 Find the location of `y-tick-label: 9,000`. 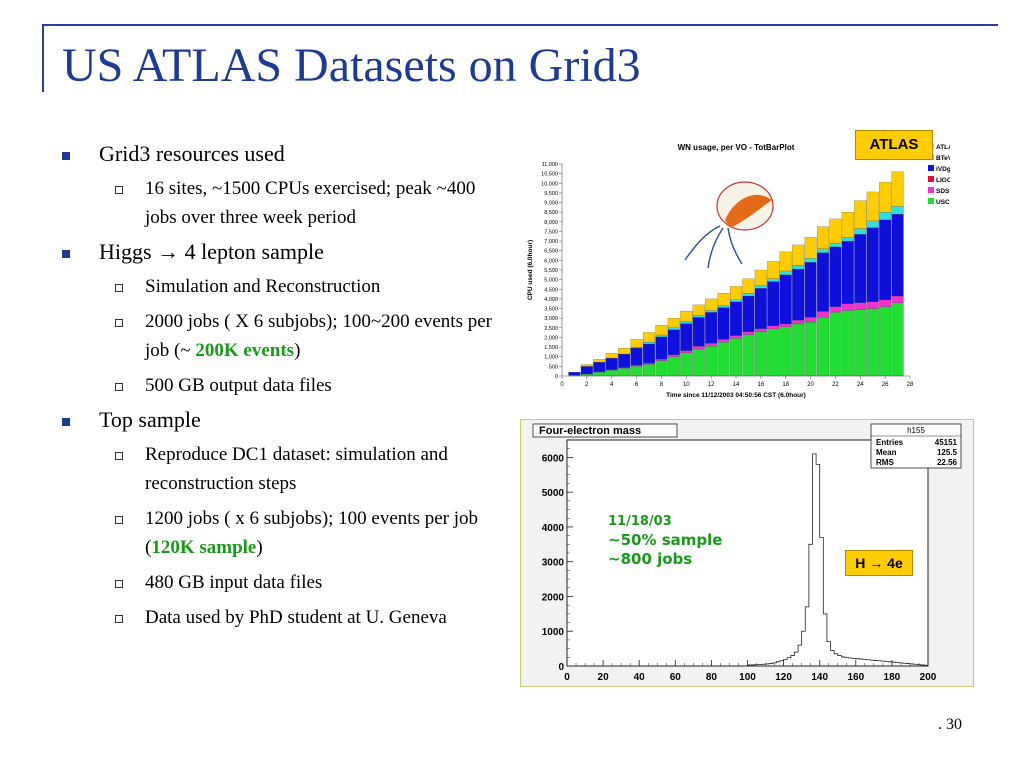

y-tick-label: 9,000 is located at coordinates (551, 204).